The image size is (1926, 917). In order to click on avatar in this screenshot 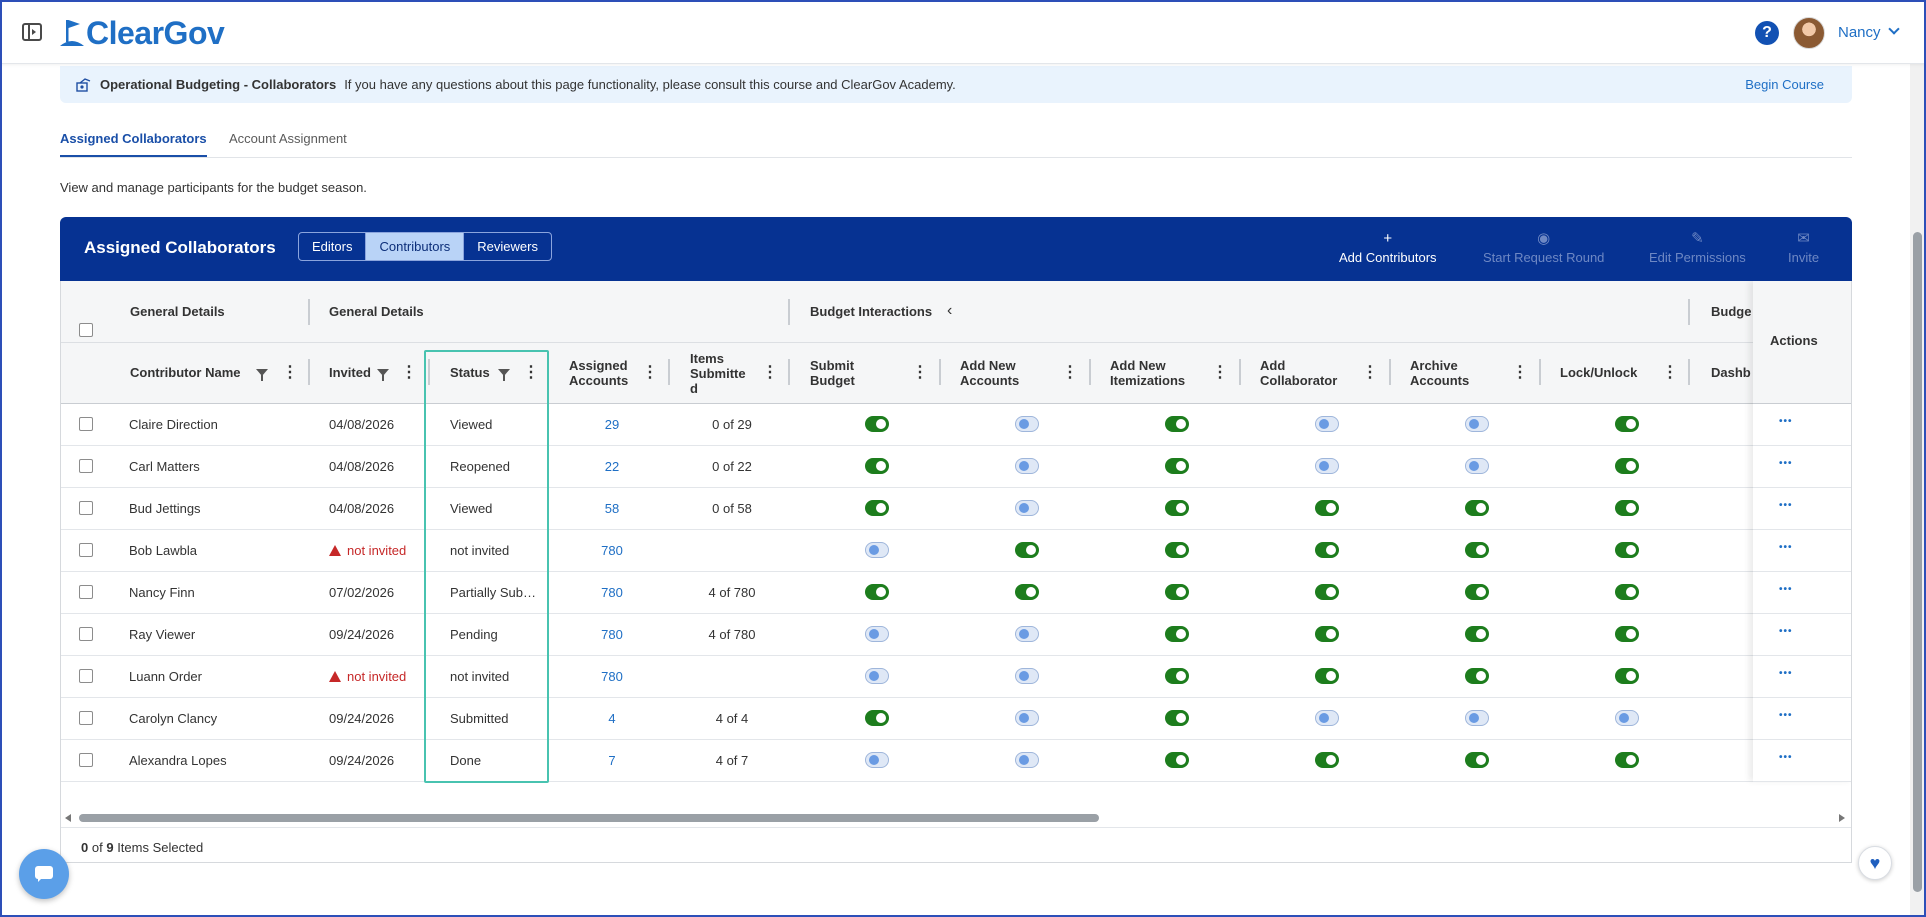, I will do `click(1809, 33)`.